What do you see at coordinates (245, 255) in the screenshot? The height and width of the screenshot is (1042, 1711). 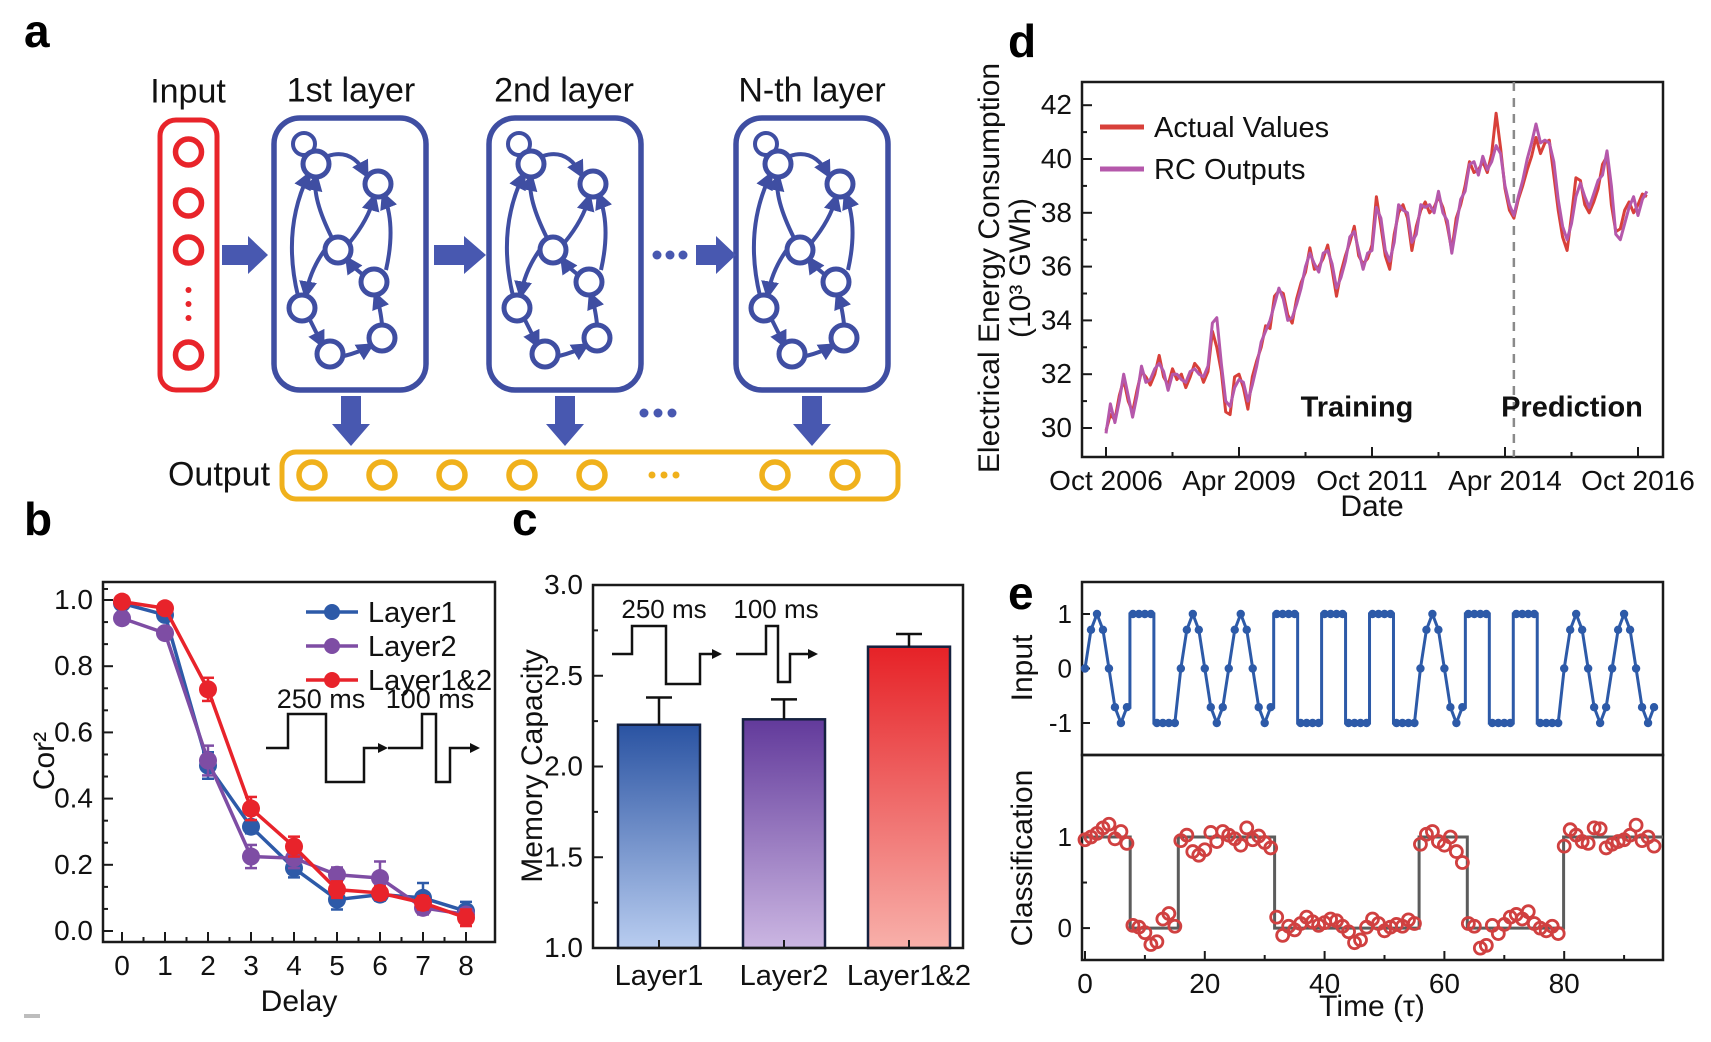 I see `flow-arrow-right-icon` at bounding box center [245, 255].